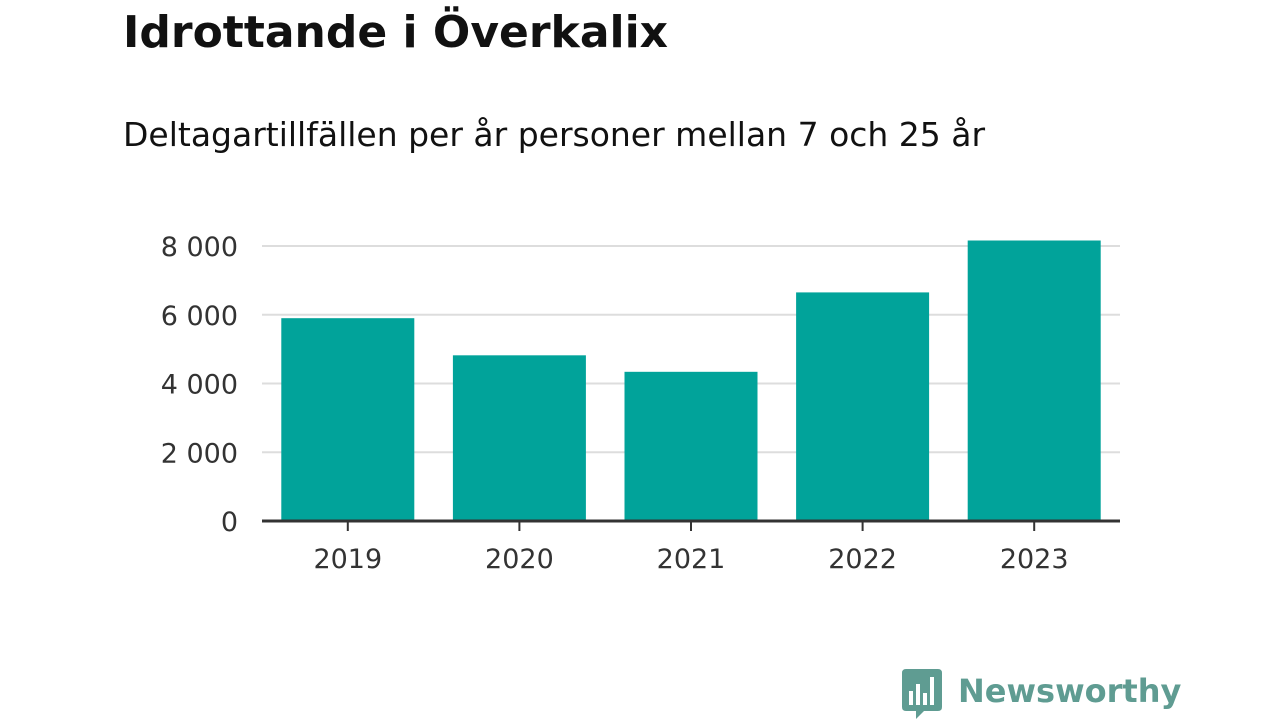  I want to click on brand-name: Newsworthy, so click(1070, 691).